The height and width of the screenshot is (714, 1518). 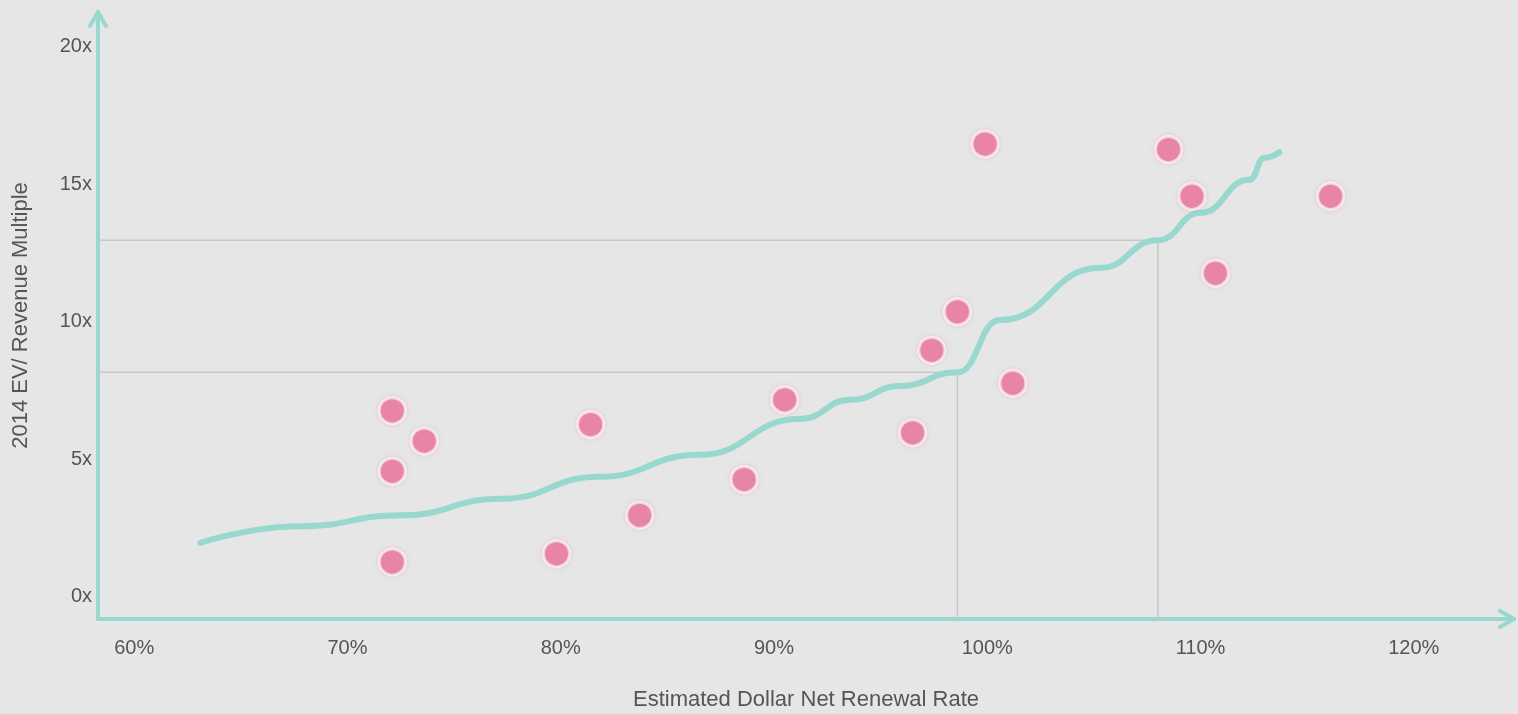 What do you see at coordinates (1414, 647) in the screenshot?
I see `x-tick-label: 120%` at bounding box center [1414, 647].